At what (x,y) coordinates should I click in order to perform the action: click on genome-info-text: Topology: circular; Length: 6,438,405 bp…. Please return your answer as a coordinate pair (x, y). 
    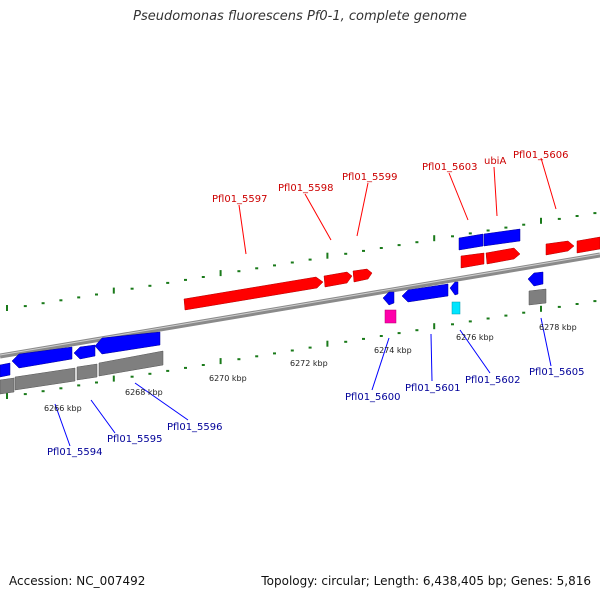
    Looking at the image, I should click on (426, 581).